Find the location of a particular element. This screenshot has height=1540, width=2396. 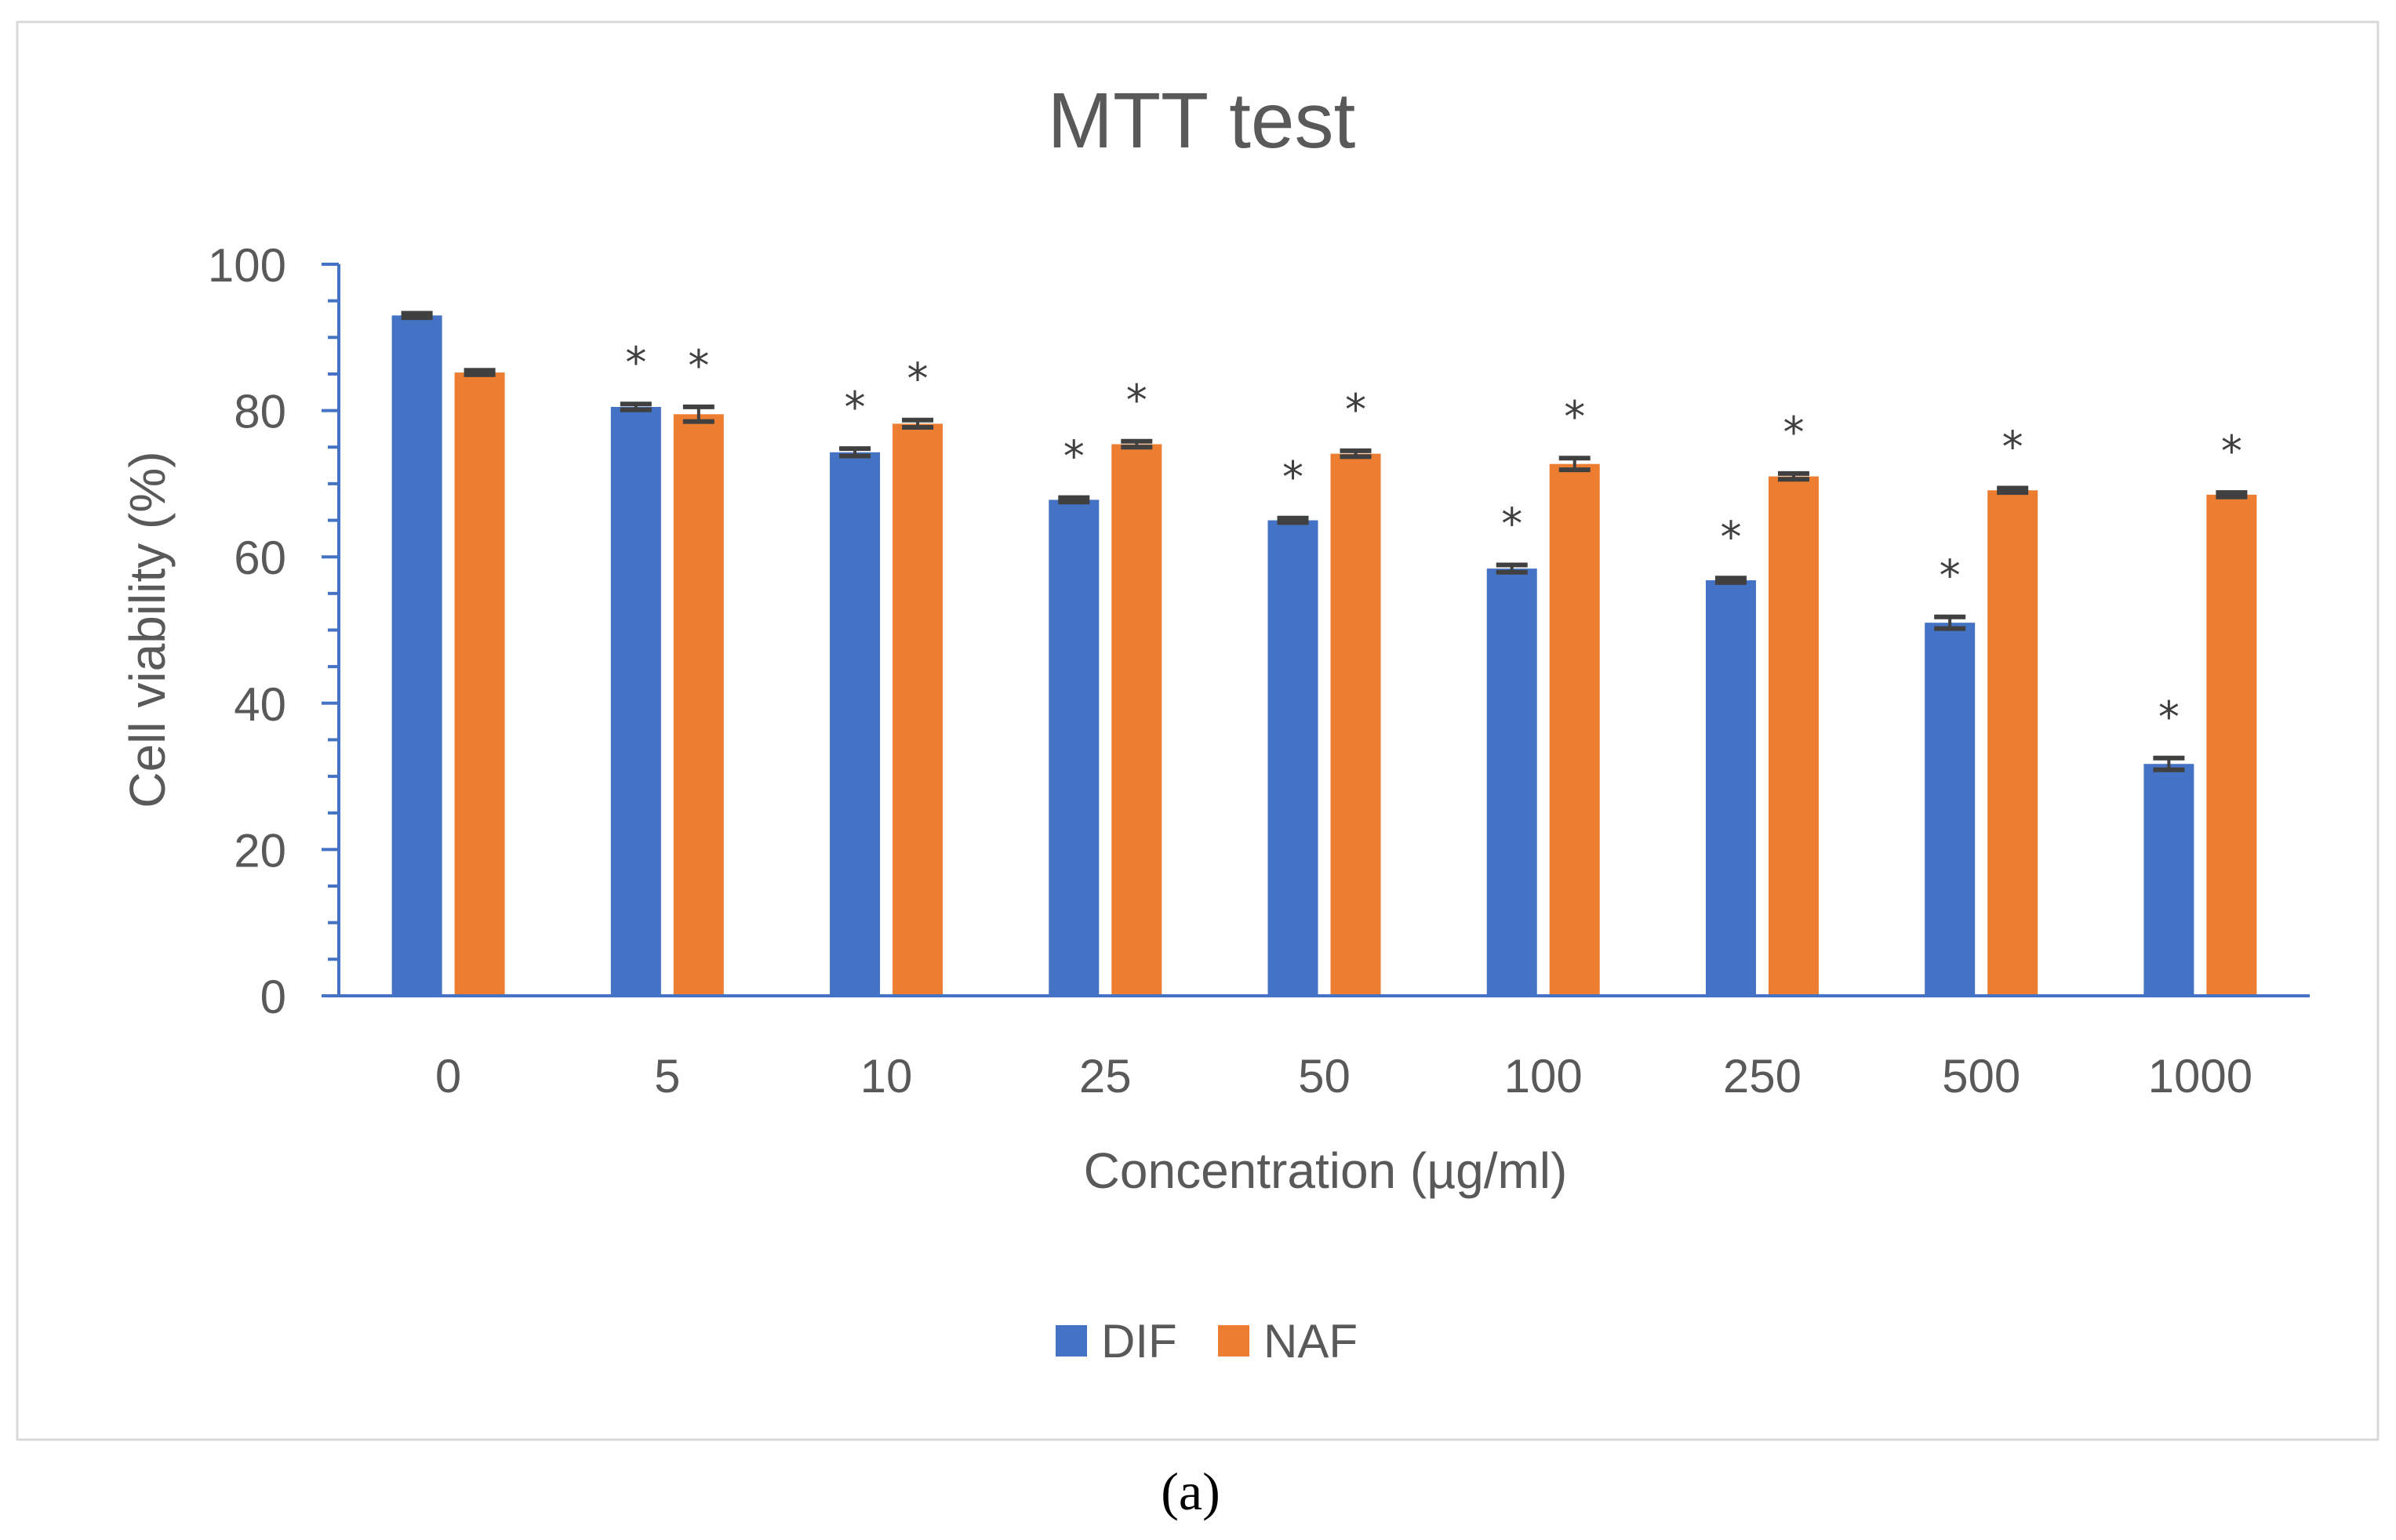

x-tick-label: 10 is located at coordinates (887, 1076).